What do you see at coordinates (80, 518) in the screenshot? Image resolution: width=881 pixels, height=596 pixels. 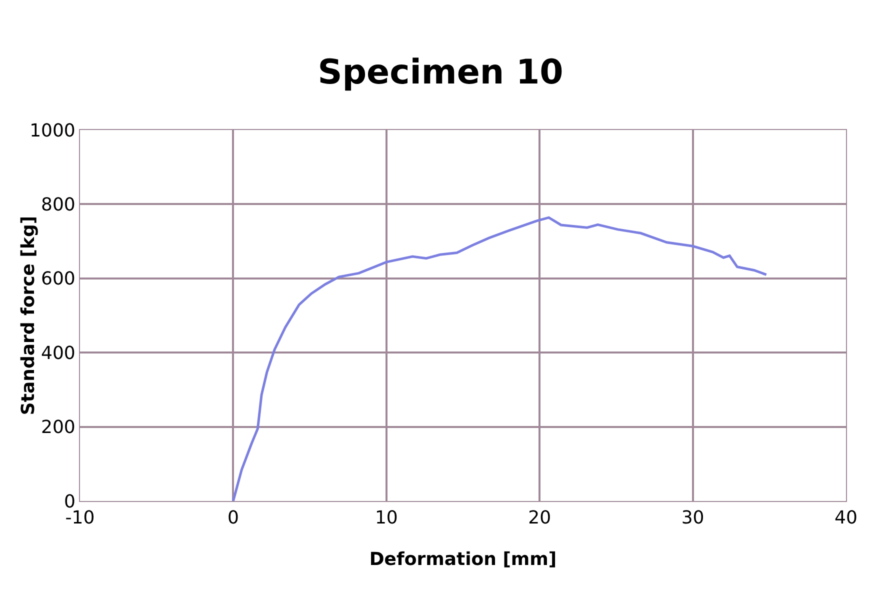 I see `x-tick-label: -10` at bounding box center [80, 518].